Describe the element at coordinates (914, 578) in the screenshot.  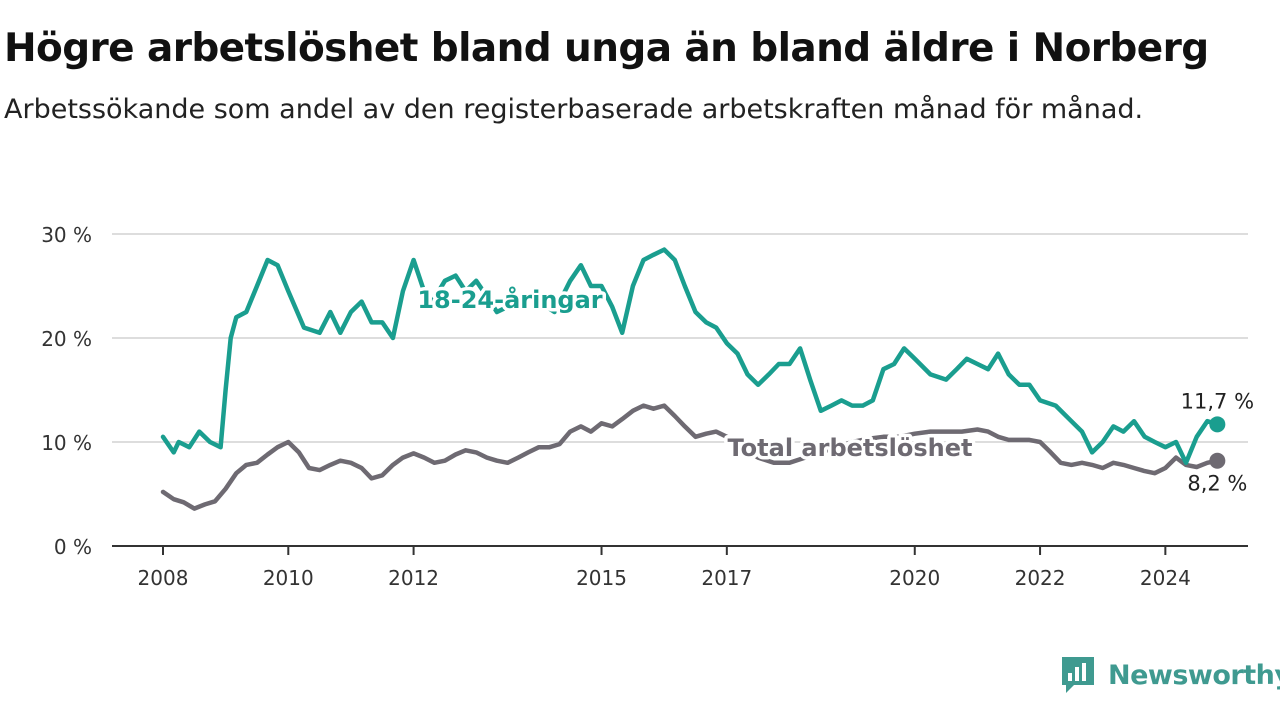
I see `x-tick-label: 2020` at that location.